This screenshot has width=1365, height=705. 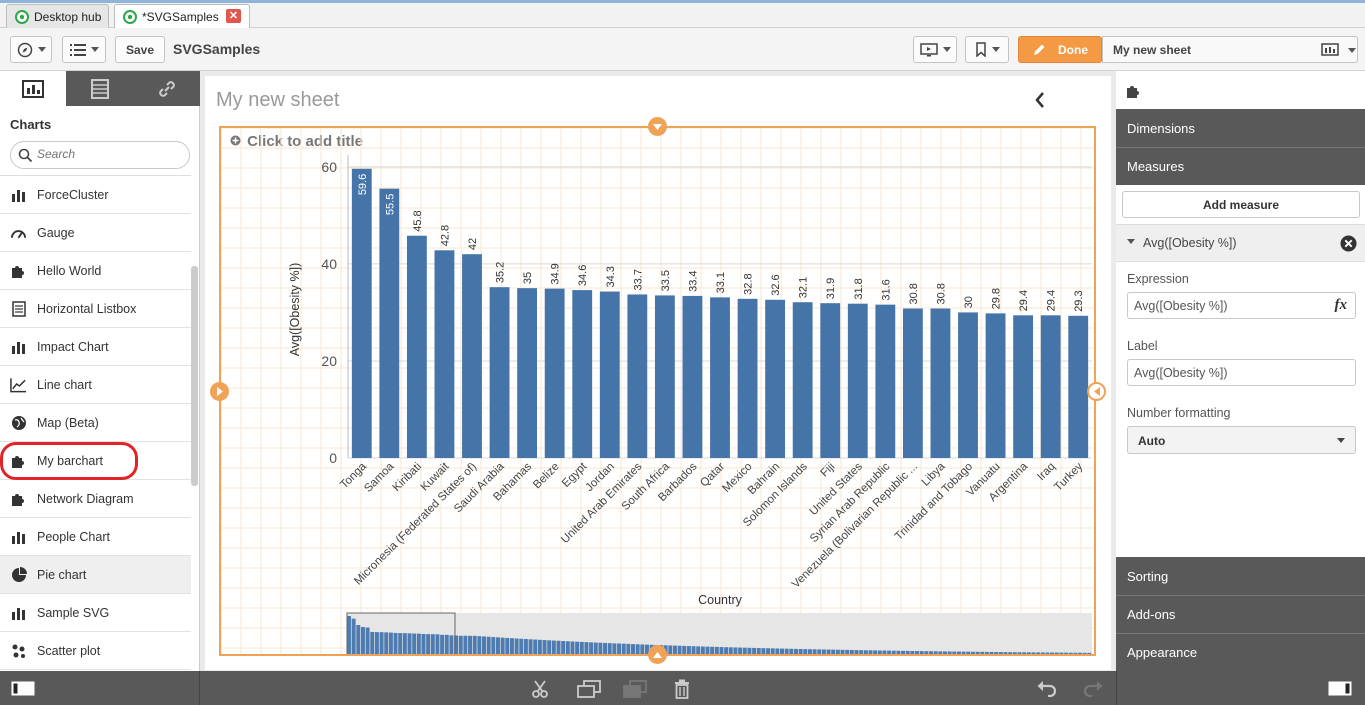 I want to click on list-item: Map (Beta), so click(x=95, y=423).